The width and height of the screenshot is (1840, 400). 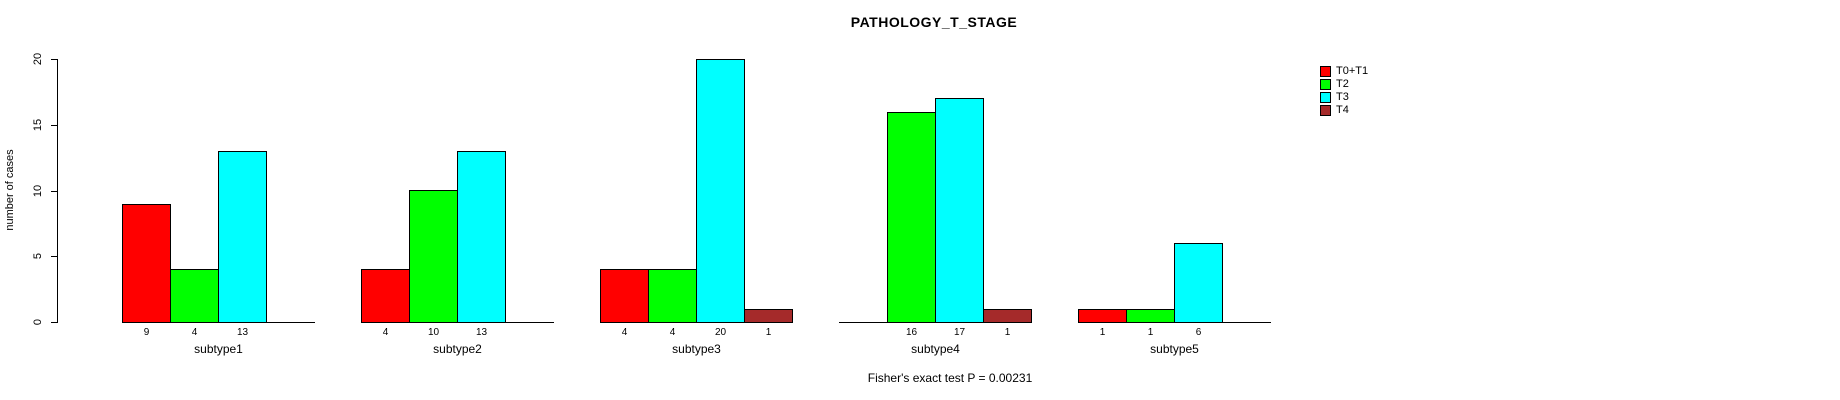 I want to click on legend-swatch-T4, so click(x=1325, y=110).